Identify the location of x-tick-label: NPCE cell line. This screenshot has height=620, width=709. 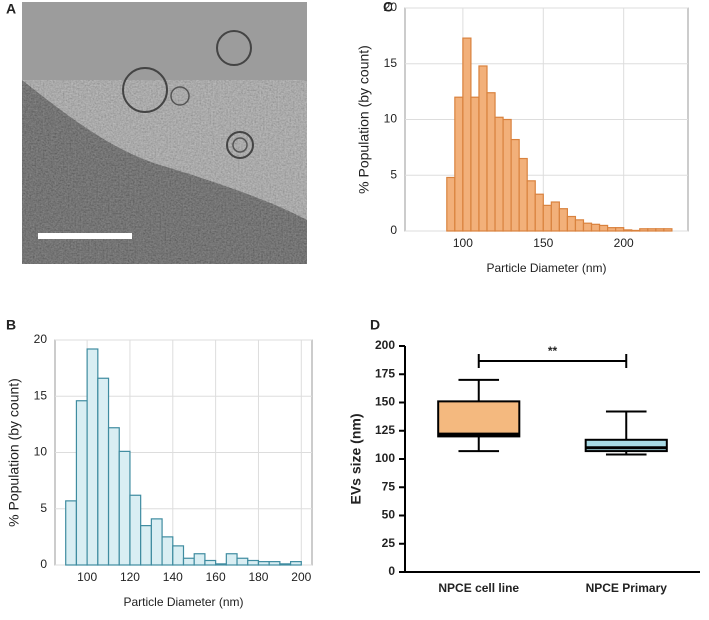
(478, 588).